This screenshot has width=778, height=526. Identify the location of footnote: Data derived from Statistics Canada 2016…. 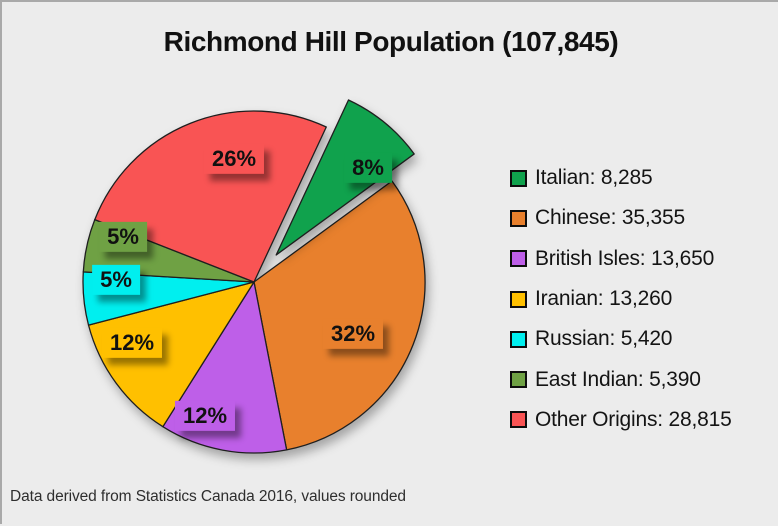
(208, 496).